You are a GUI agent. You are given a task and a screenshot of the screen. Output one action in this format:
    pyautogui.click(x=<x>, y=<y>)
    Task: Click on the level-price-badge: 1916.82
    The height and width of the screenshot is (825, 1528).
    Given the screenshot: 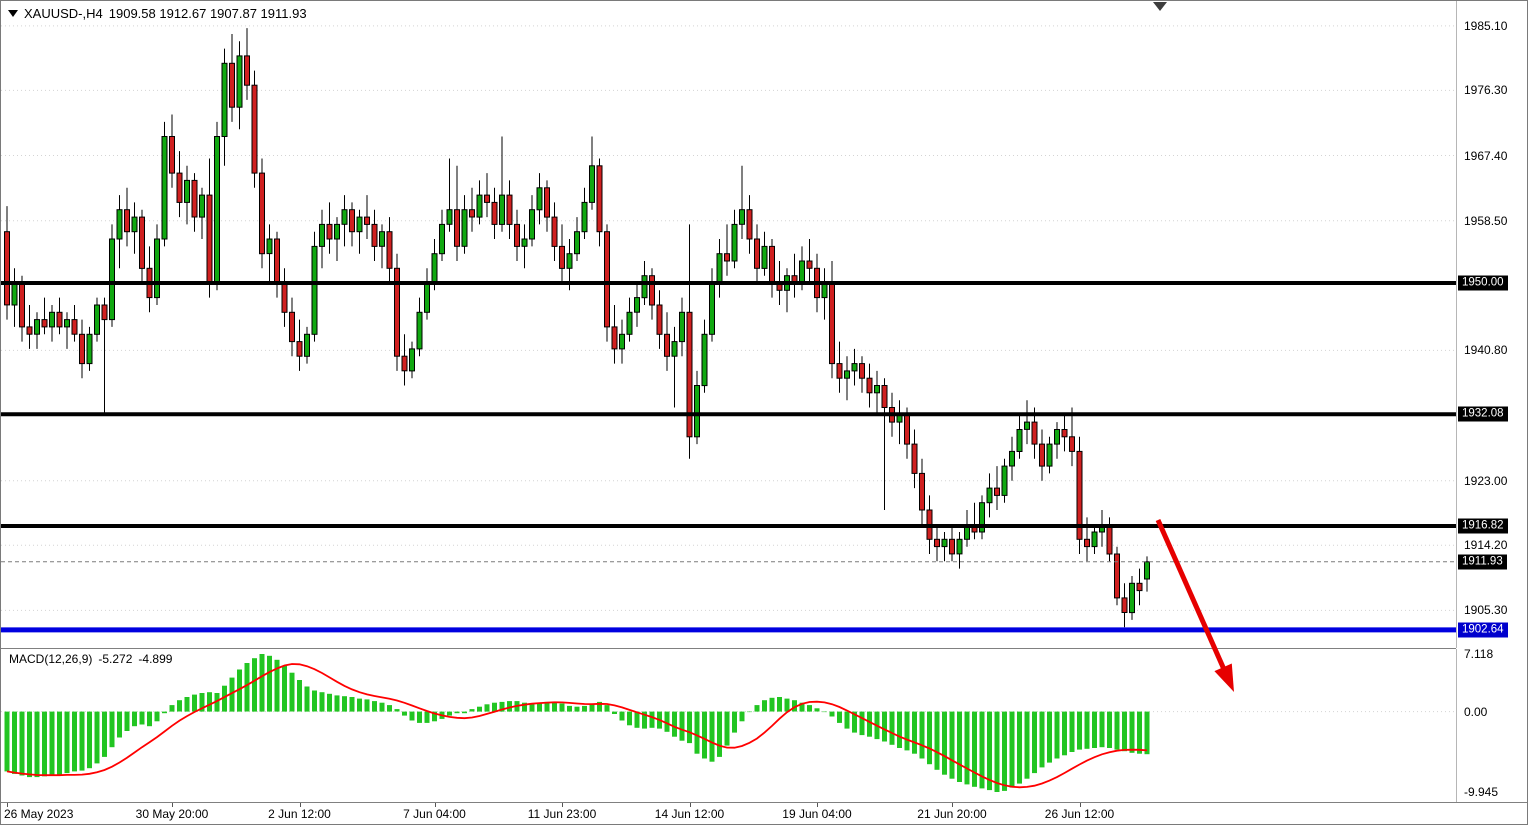 What is the action you would take?
    pyautogui.click(x=1483, y=526)
    